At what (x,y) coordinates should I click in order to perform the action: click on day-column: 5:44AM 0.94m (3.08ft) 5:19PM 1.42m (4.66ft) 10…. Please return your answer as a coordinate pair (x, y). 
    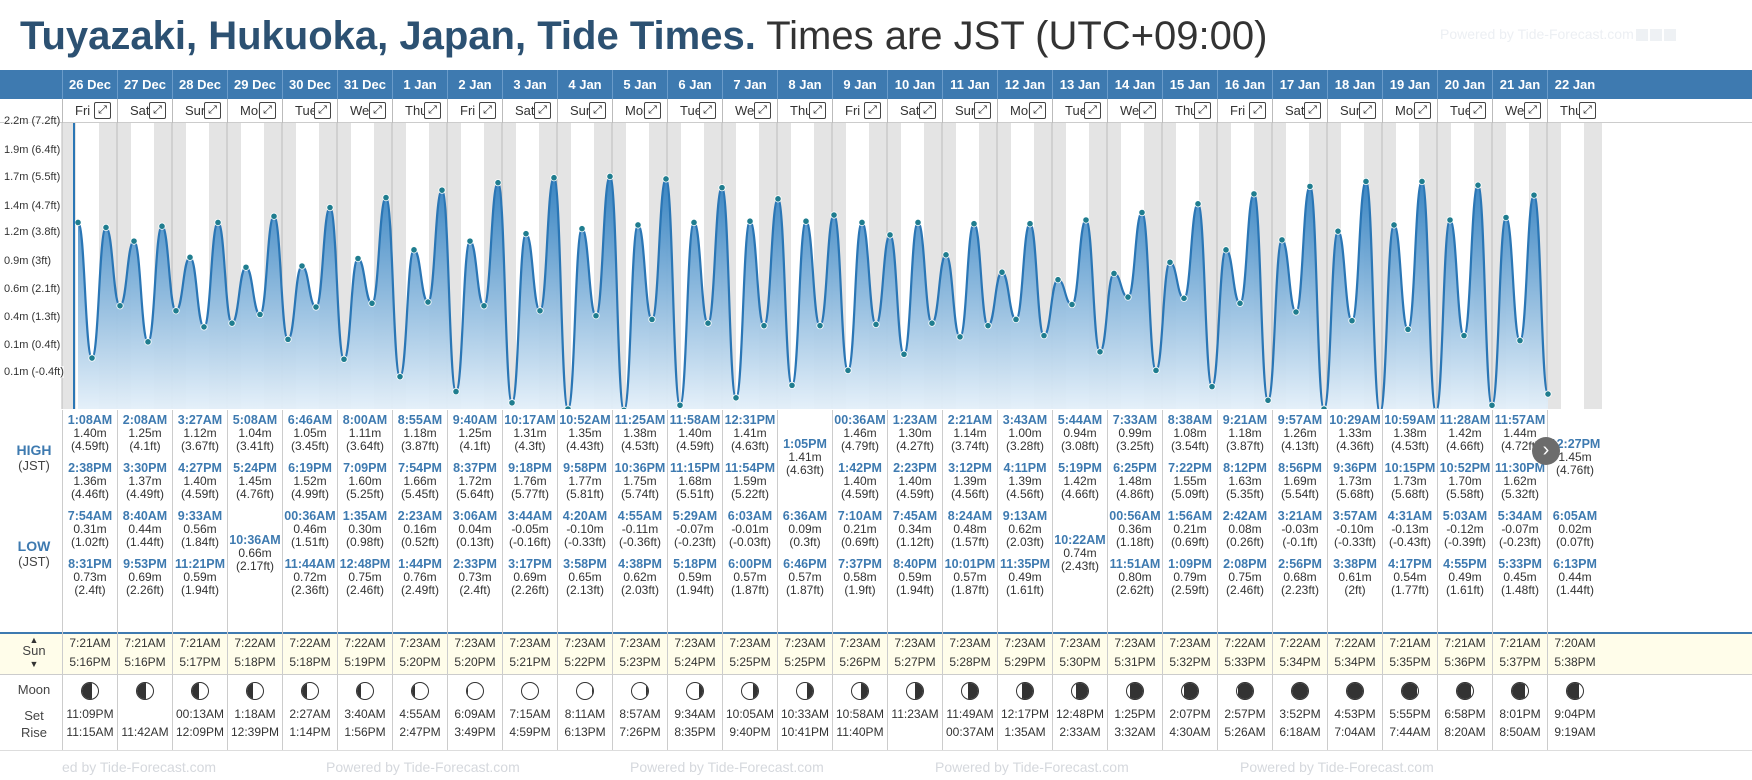
    Looking at the image, I should click on (1079, 580).